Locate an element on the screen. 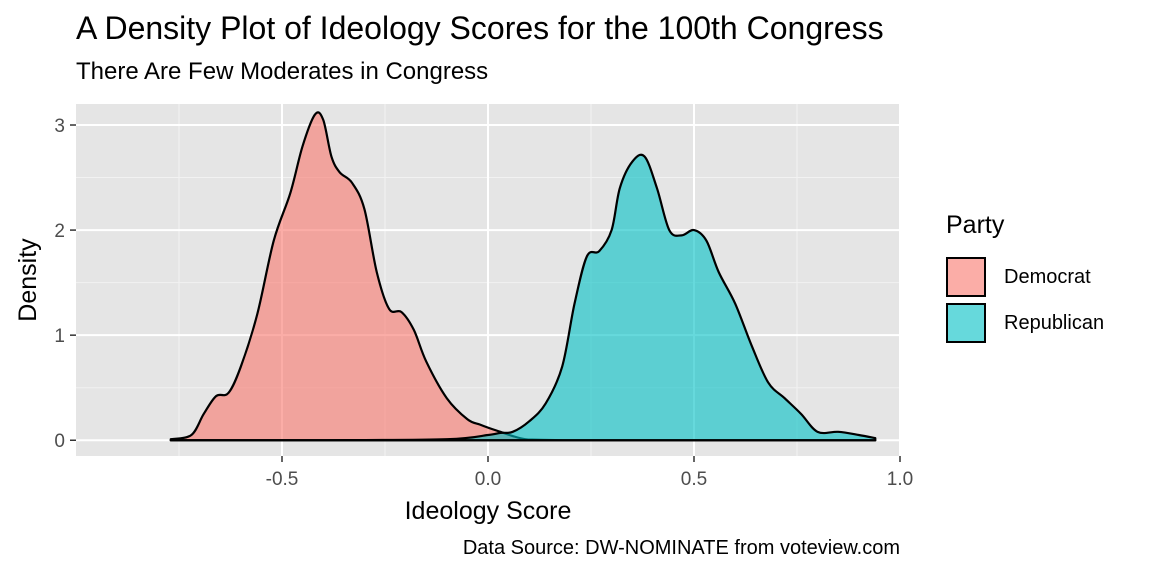  y-tick-label: 2 is located at coordinates (59, 231).